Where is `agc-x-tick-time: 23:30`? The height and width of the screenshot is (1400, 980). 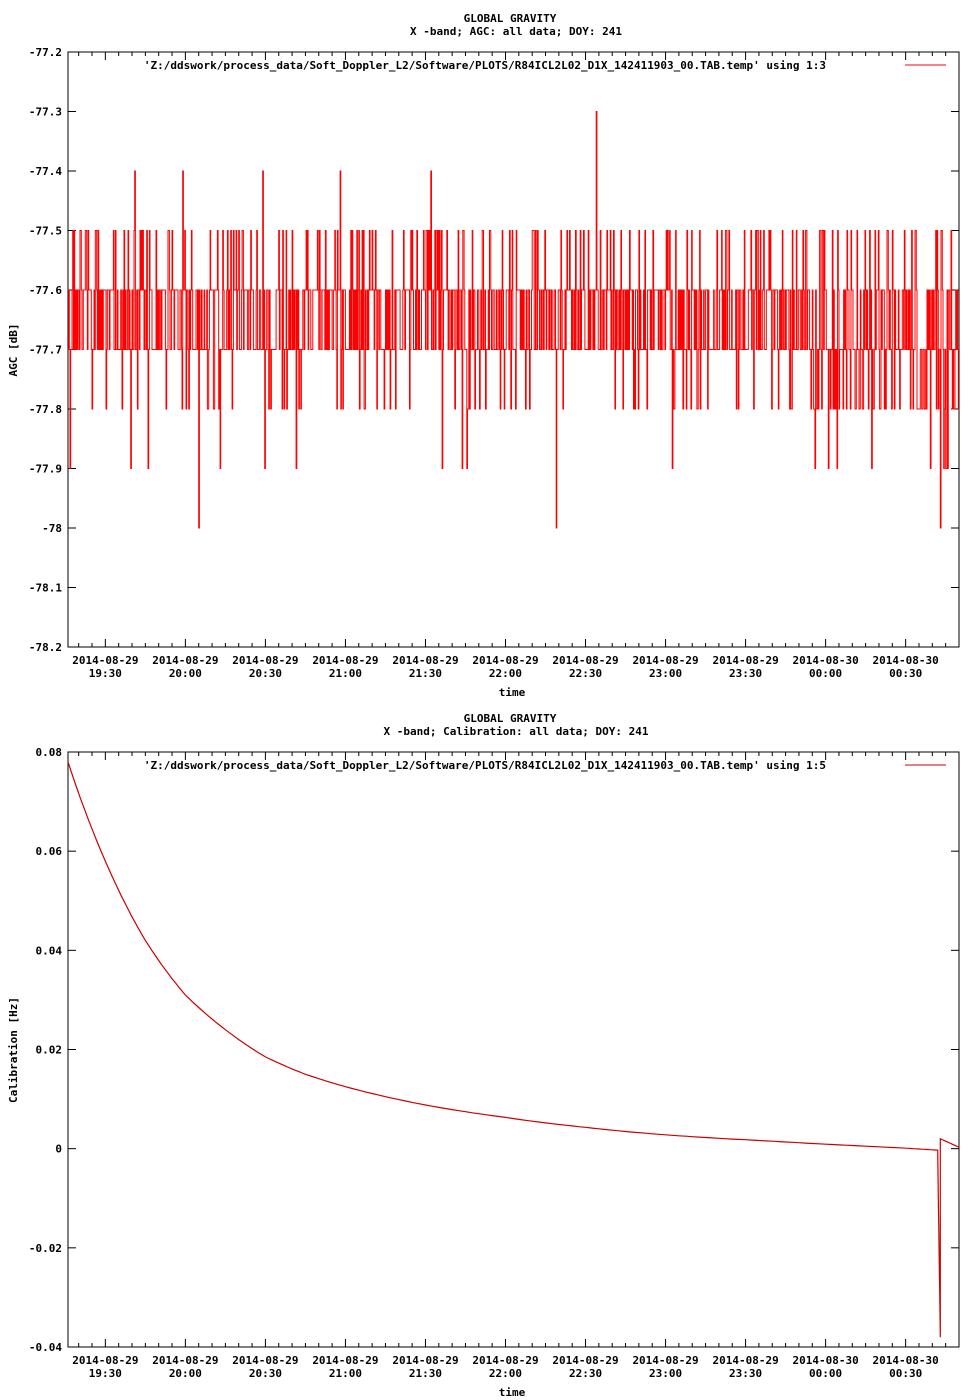 agc-x-tick-time: 23:30 is located at coordinates (745, 673).